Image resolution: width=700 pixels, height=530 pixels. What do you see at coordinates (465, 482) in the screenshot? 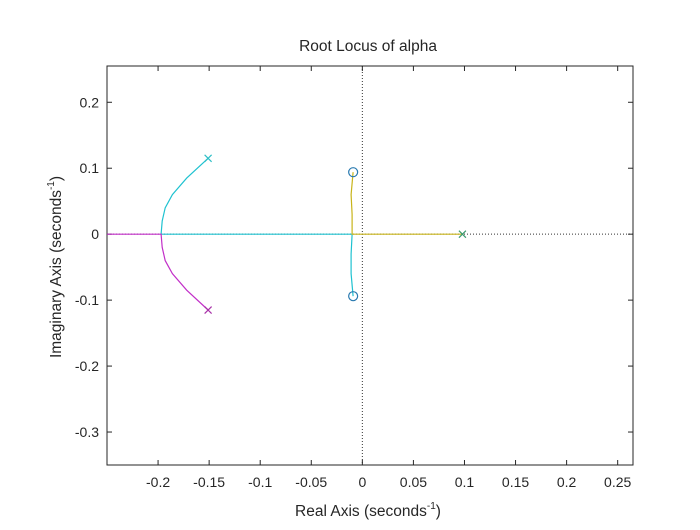
I see `x-tick-label: 0.1` at bounding box center [465, 482].